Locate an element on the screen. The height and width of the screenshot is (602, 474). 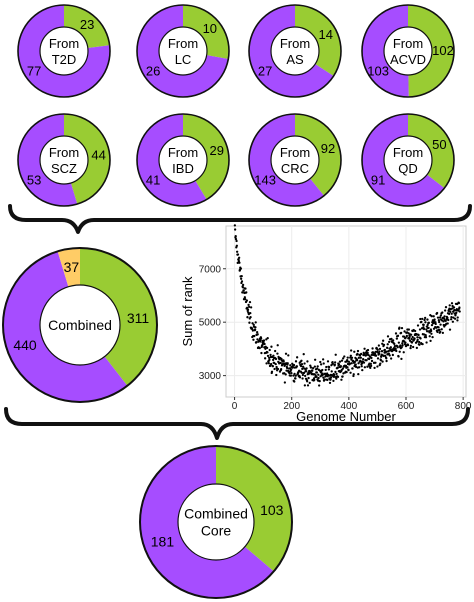
donut-center-label: T2D is located at coordinates (64, 59).